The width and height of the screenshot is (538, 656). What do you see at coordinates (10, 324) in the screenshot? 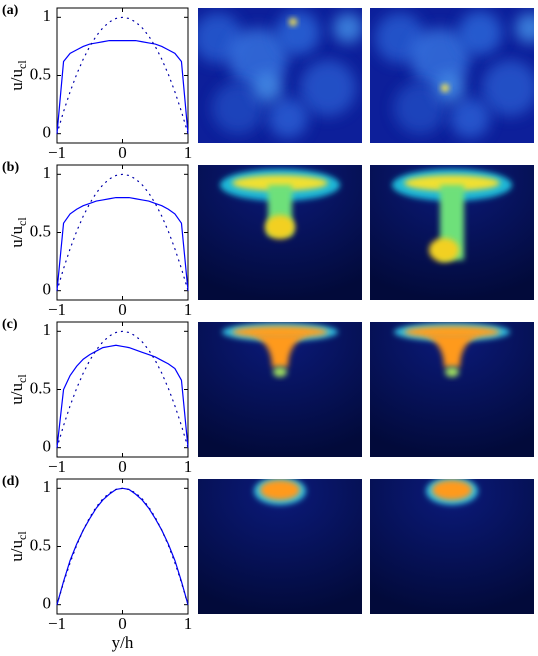
I see `panel-label: (c)` at bounding box center [10, 324].